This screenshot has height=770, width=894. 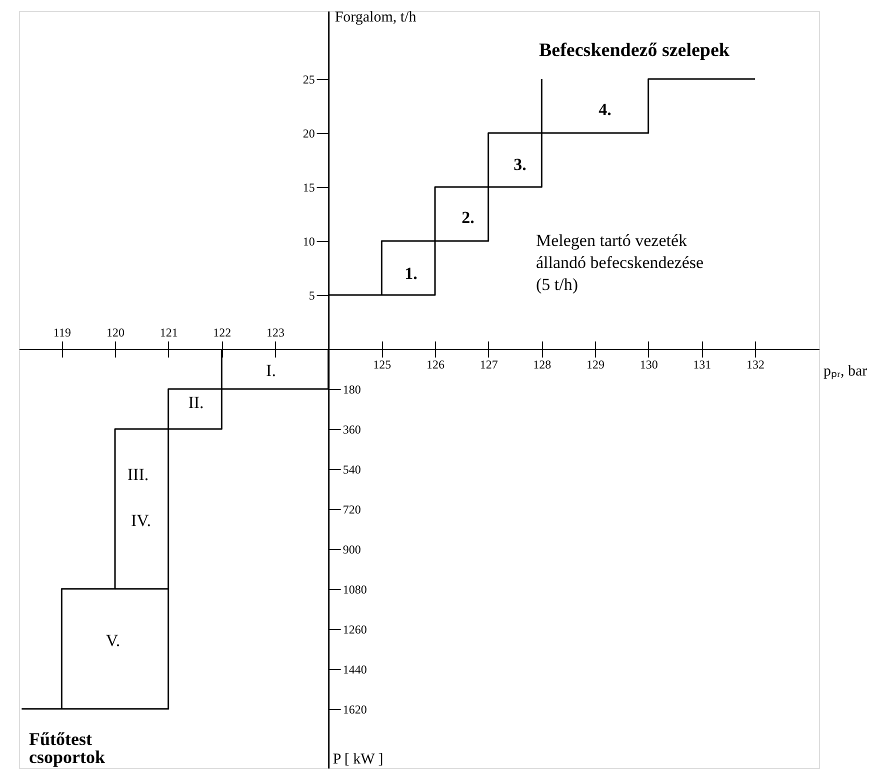 I want to click on x-tick-label: 123, so click(x=275, y=333).